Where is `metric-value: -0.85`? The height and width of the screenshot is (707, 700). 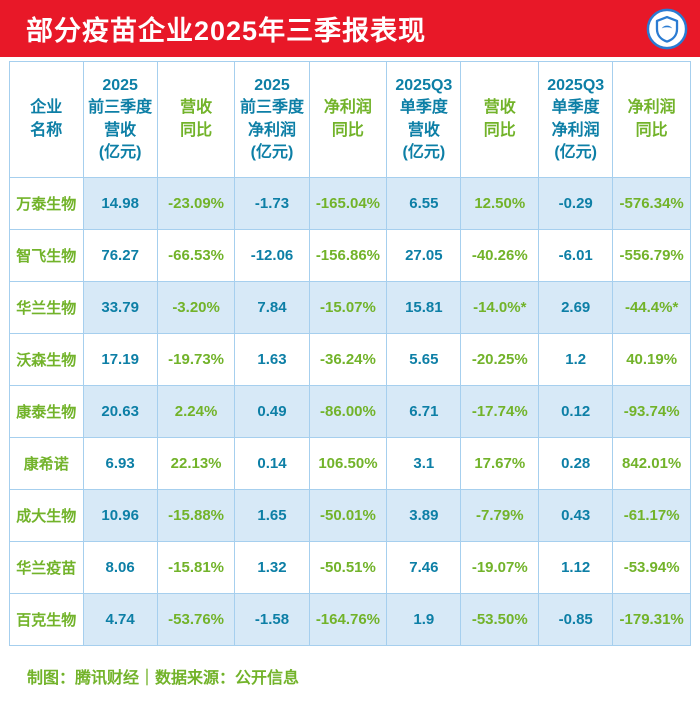 metric-value: -0.85 is located at coordinates (576, 619).